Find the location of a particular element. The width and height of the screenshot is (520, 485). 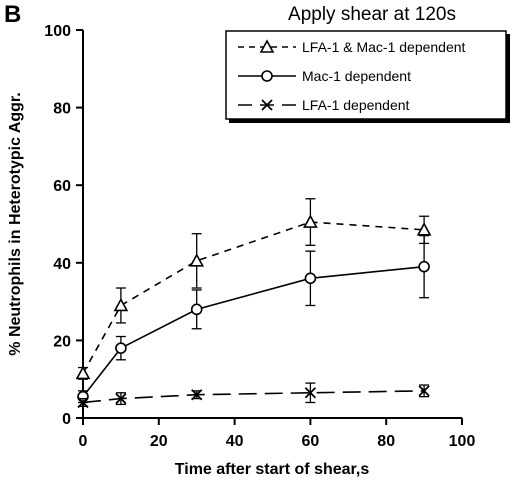

chart-title: Apply shear at 120s is located at coordinates (372, 14).